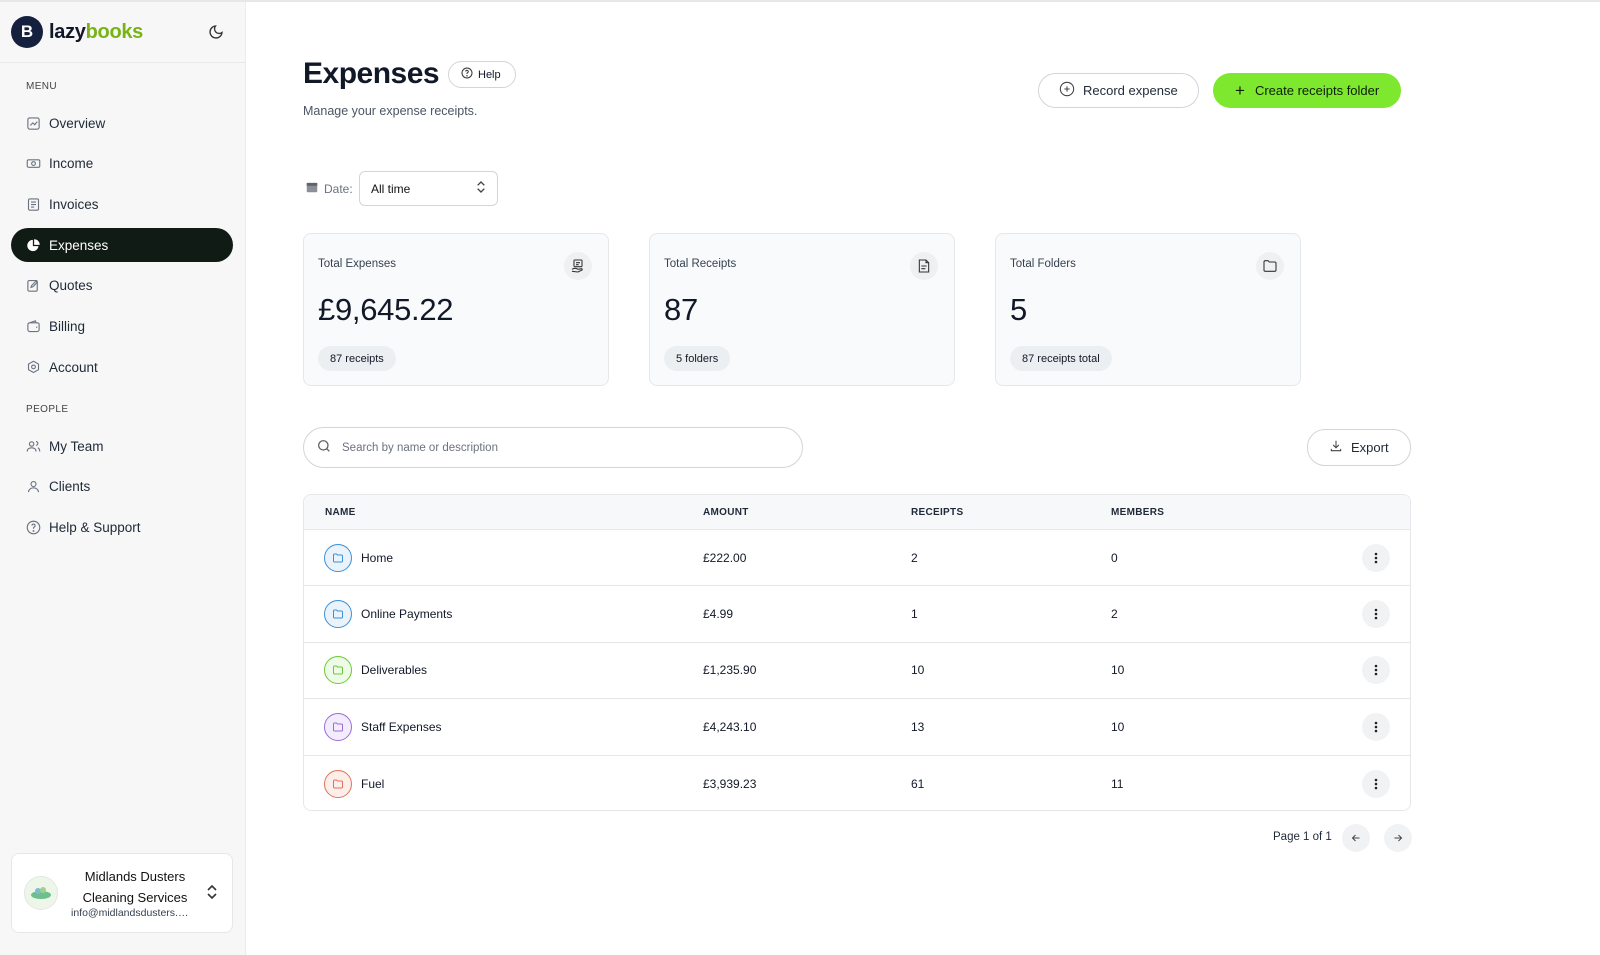  What do you see at coordinates (1370, 447) in the screenshot?
I see `export-label: Export` at bounding box center [1370, 447].